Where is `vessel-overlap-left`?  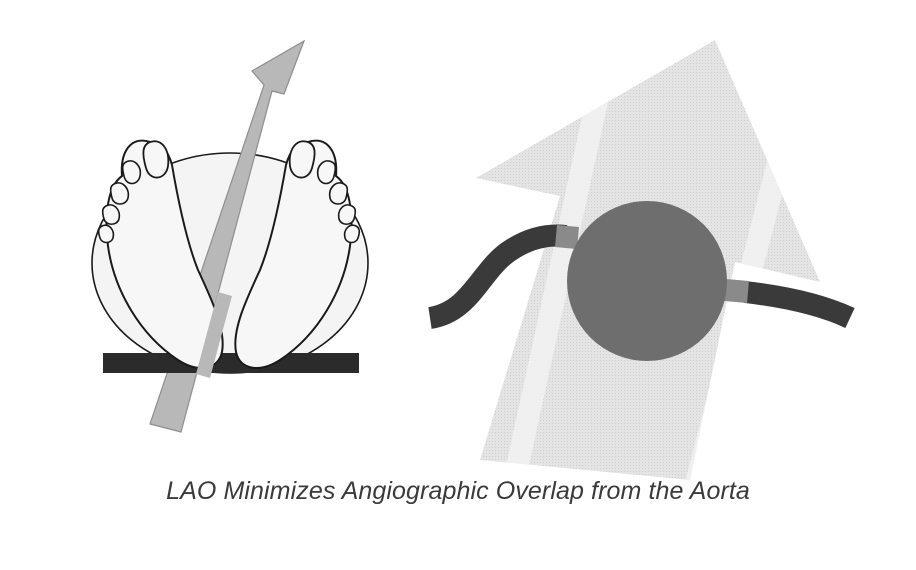
vessel-overlap-left is located at coordinates (567, 237).